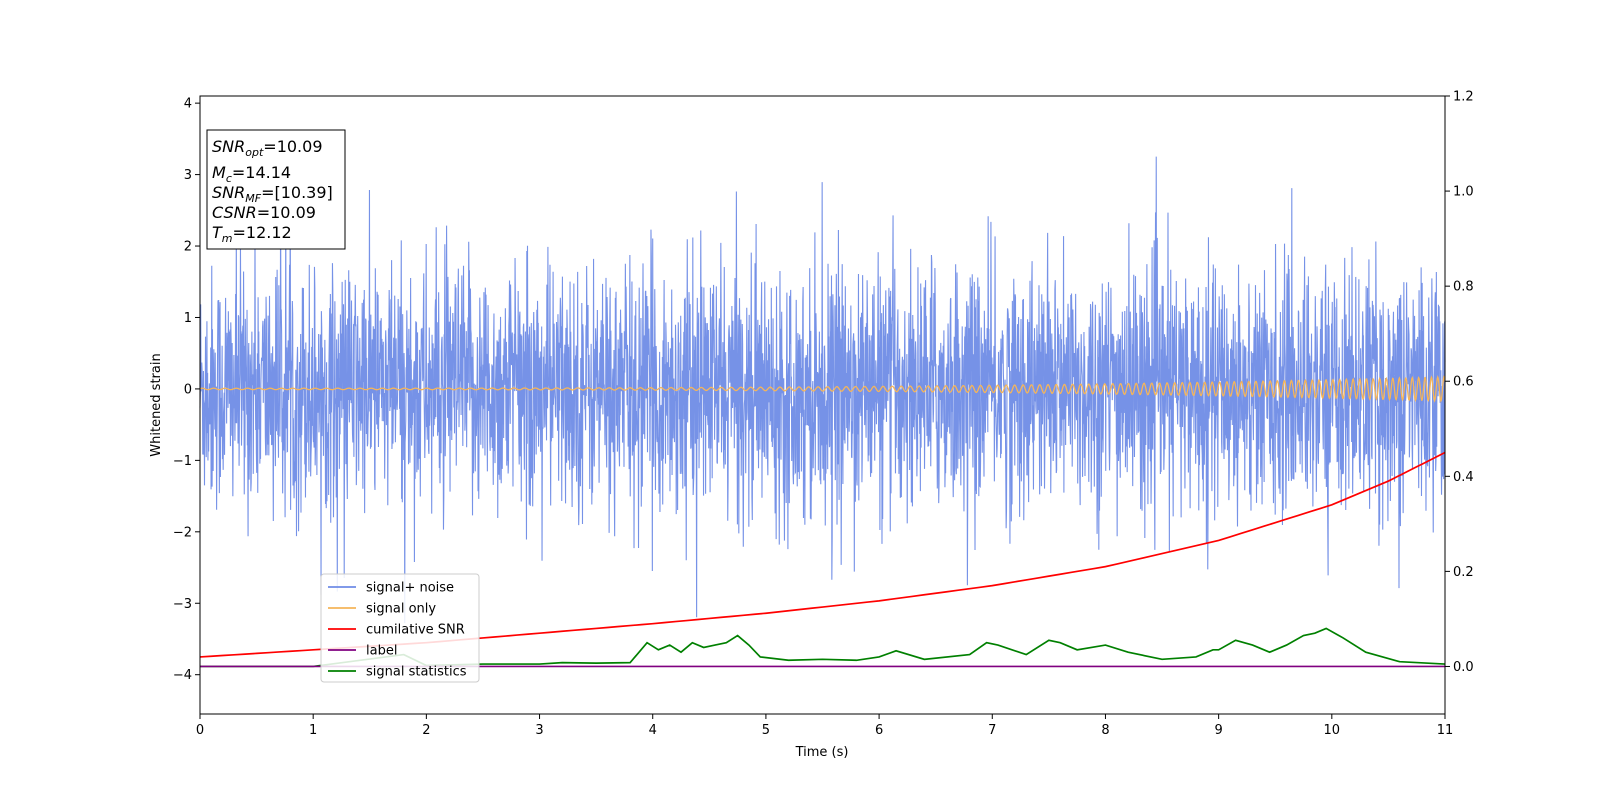 This screenshot has width=1600, height=800. I want to click on x-tick-label: 2, so click(426, 730).